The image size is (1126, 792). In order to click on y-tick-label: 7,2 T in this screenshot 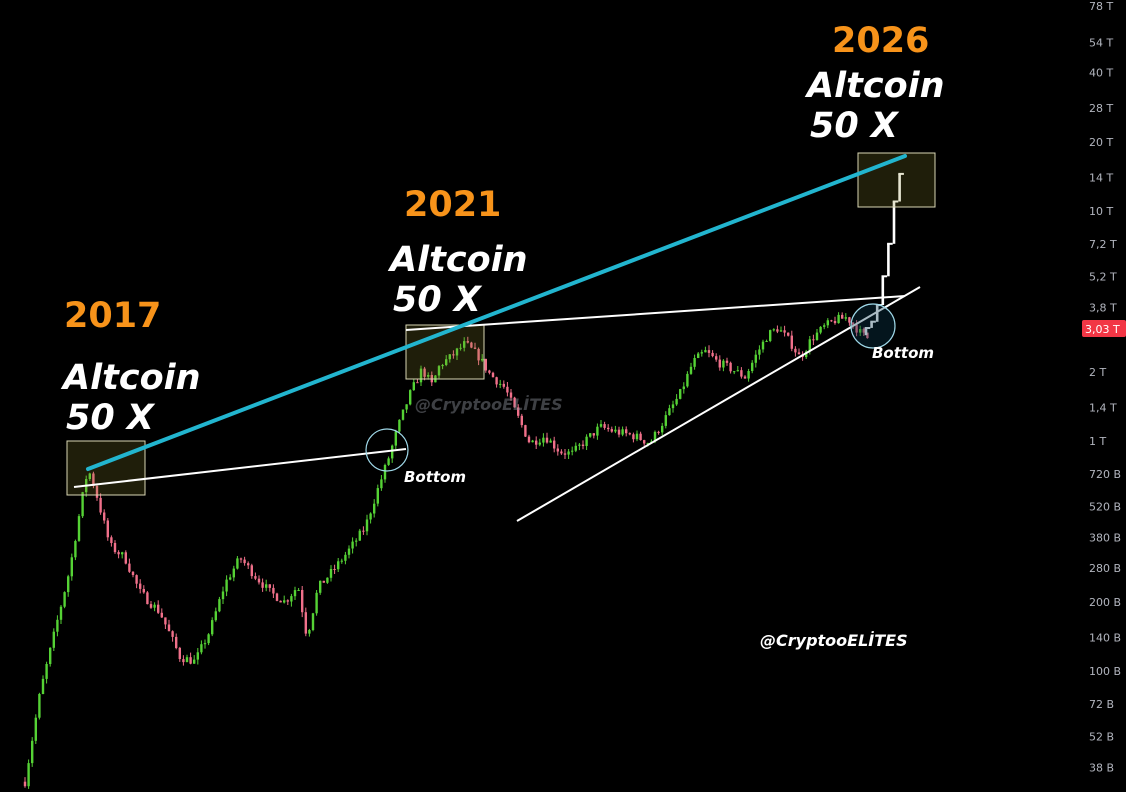, I will do `click(1103, 244)`.